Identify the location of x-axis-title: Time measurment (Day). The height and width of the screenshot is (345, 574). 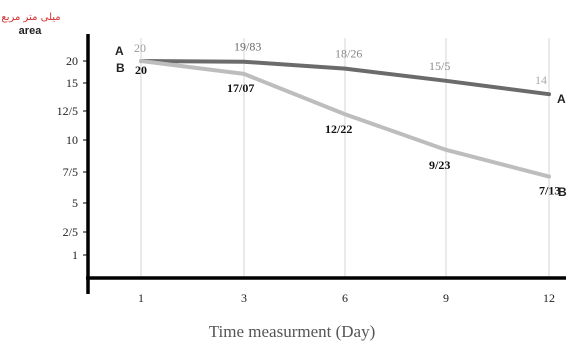
(292, 331).